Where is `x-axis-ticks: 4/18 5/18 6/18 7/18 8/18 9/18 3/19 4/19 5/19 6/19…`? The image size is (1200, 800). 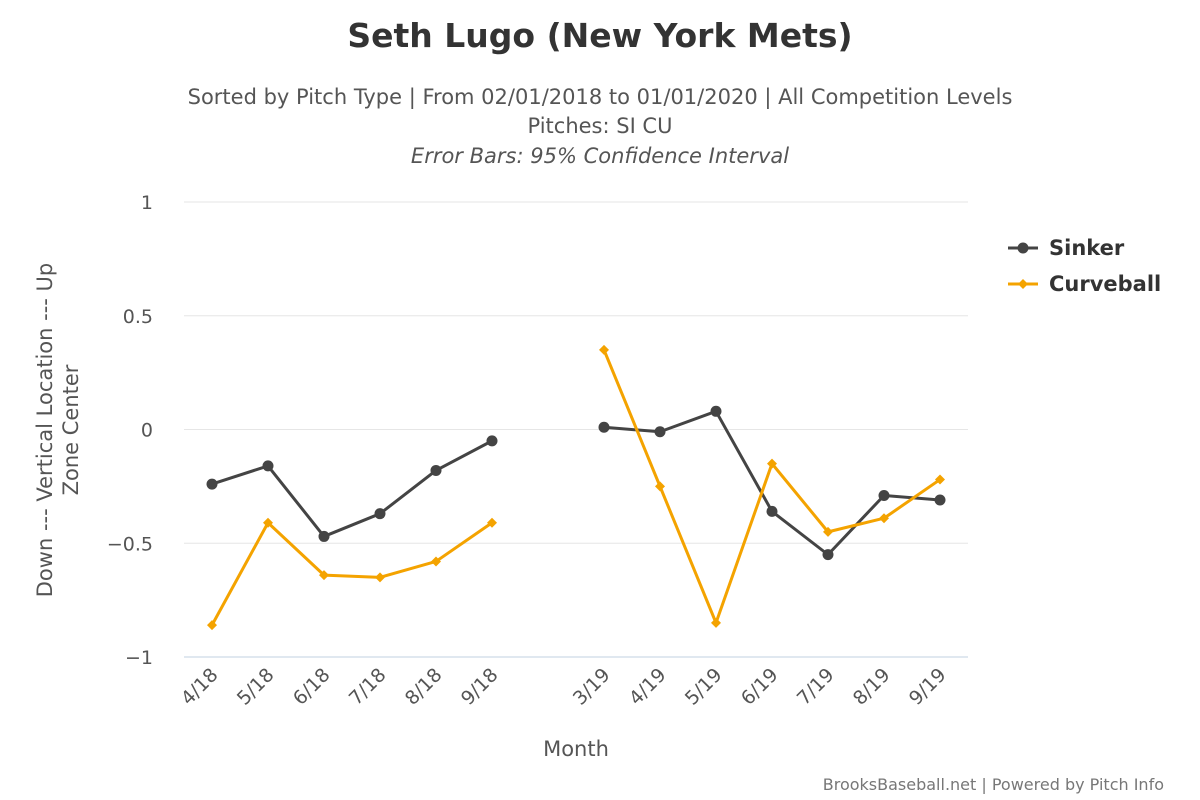 x-axis-ticks: 4/18 5/18 6/18 7/18 8/18 9/18 3/19 4/19 5/19 6/19… is located at coordinates (564, 687).